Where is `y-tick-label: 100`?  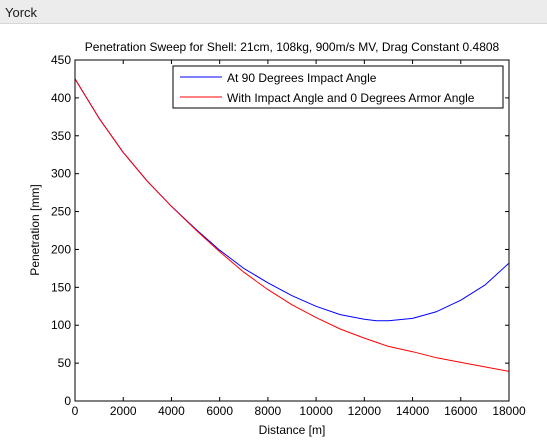 y-tick-label: 100 is located at coordinates (61, 325).